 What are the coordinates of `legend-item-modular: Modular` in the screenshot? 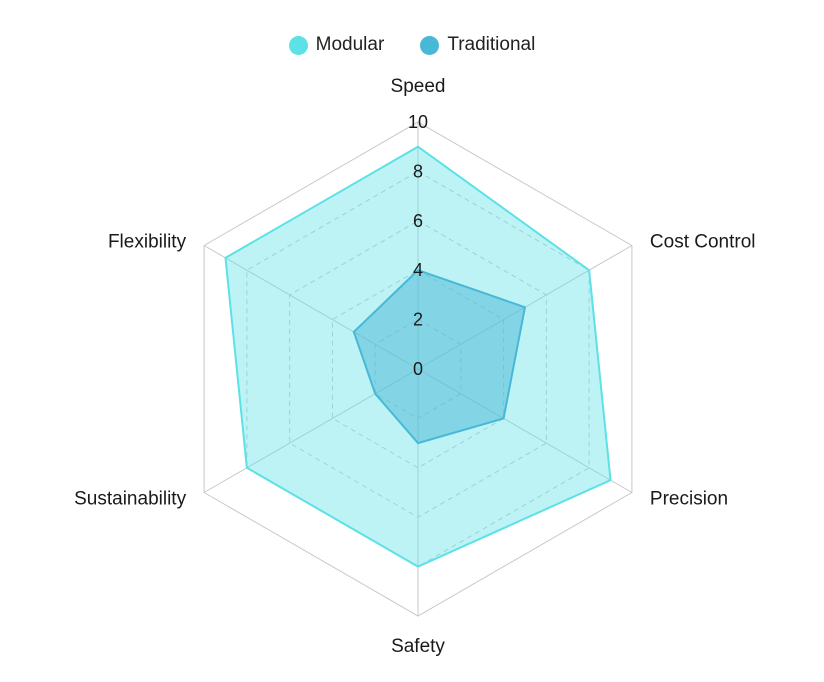 It's located at (336, 45).